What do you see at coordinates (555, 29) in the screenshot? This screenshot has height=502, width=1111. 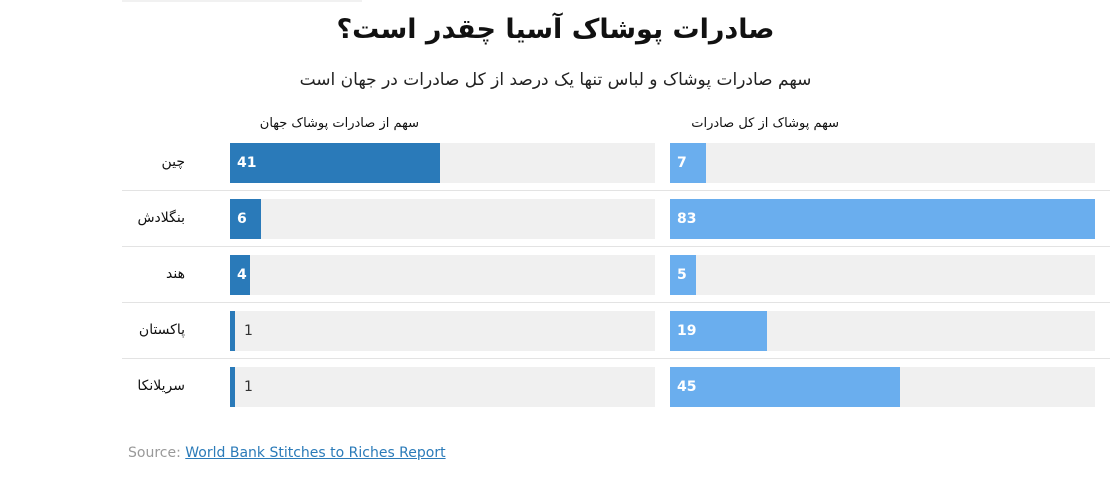 I see `chart-title: صادرات پوشاک آسیا چقدر است؟` at bounding box center [555, 29].